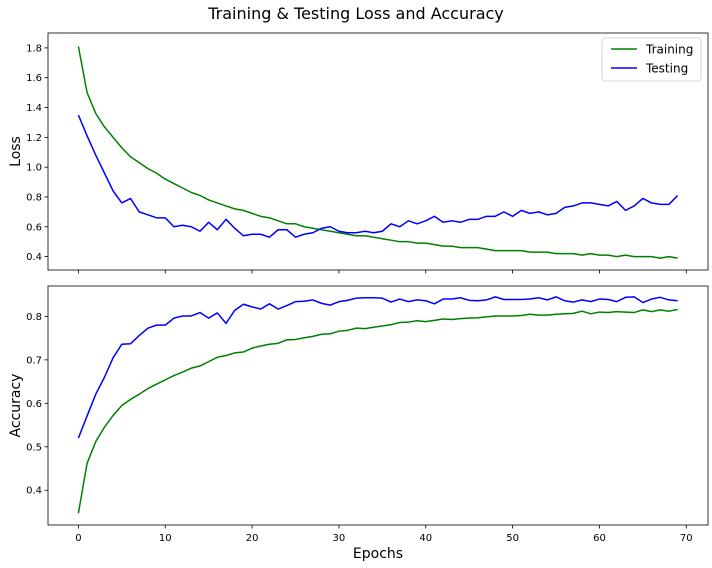 The height and width of the screenshot is (568, 712). Describe the element at coordinates (16, 406) in the screenshot. I see `accuracy-ylabel: Accuracy` at that location.